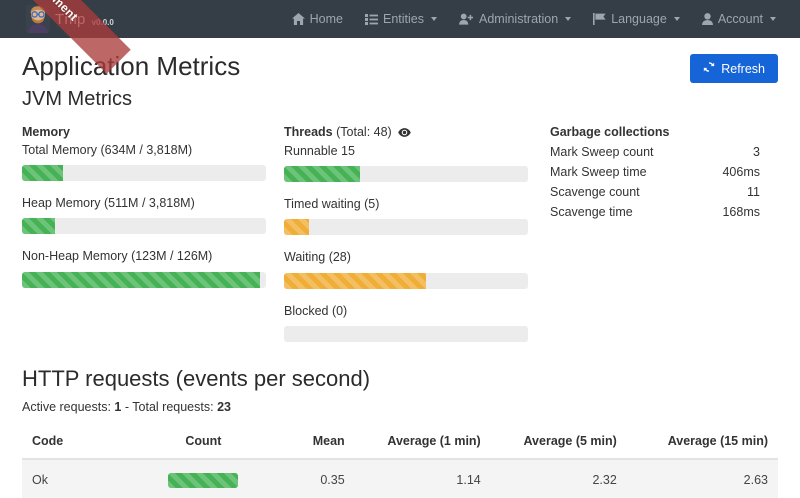  Describe the element at coordinates (332, 204) in the screenshot. I see `threads-timed-waiting-label: Timed waiting (5)` at that location.